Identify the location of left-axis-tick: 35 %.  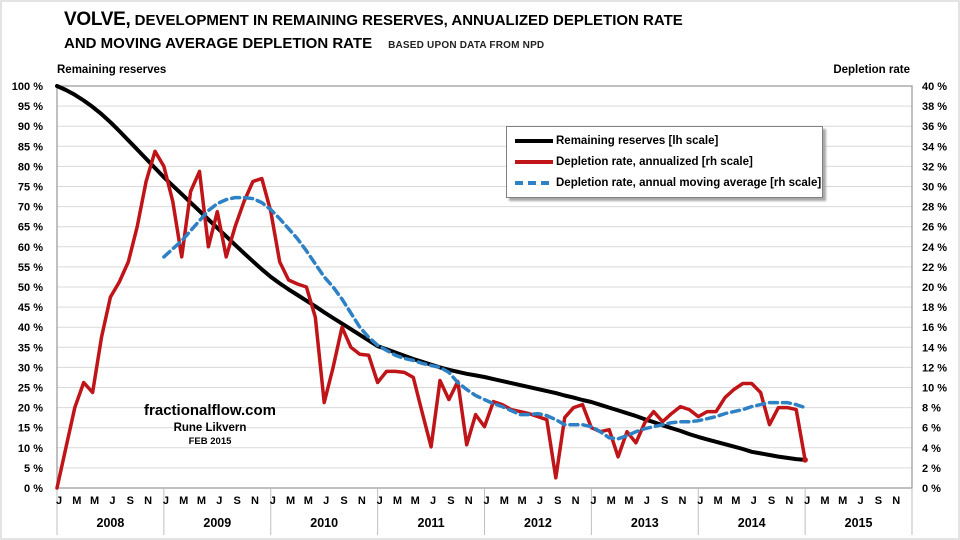
(30, 348).